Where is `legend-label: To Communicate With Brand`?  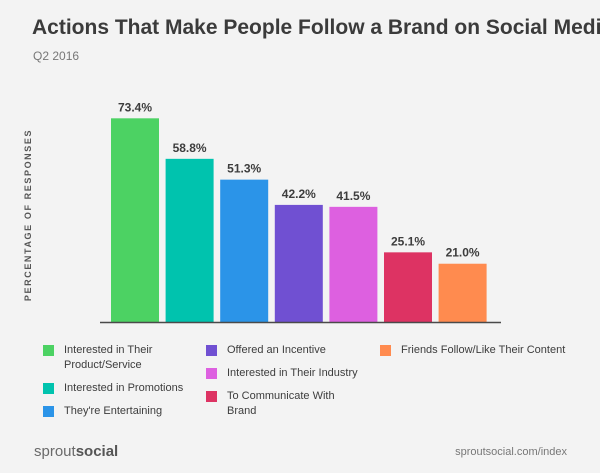 legend-label: To Communicate With Brand is located at coordinates (281, 403).